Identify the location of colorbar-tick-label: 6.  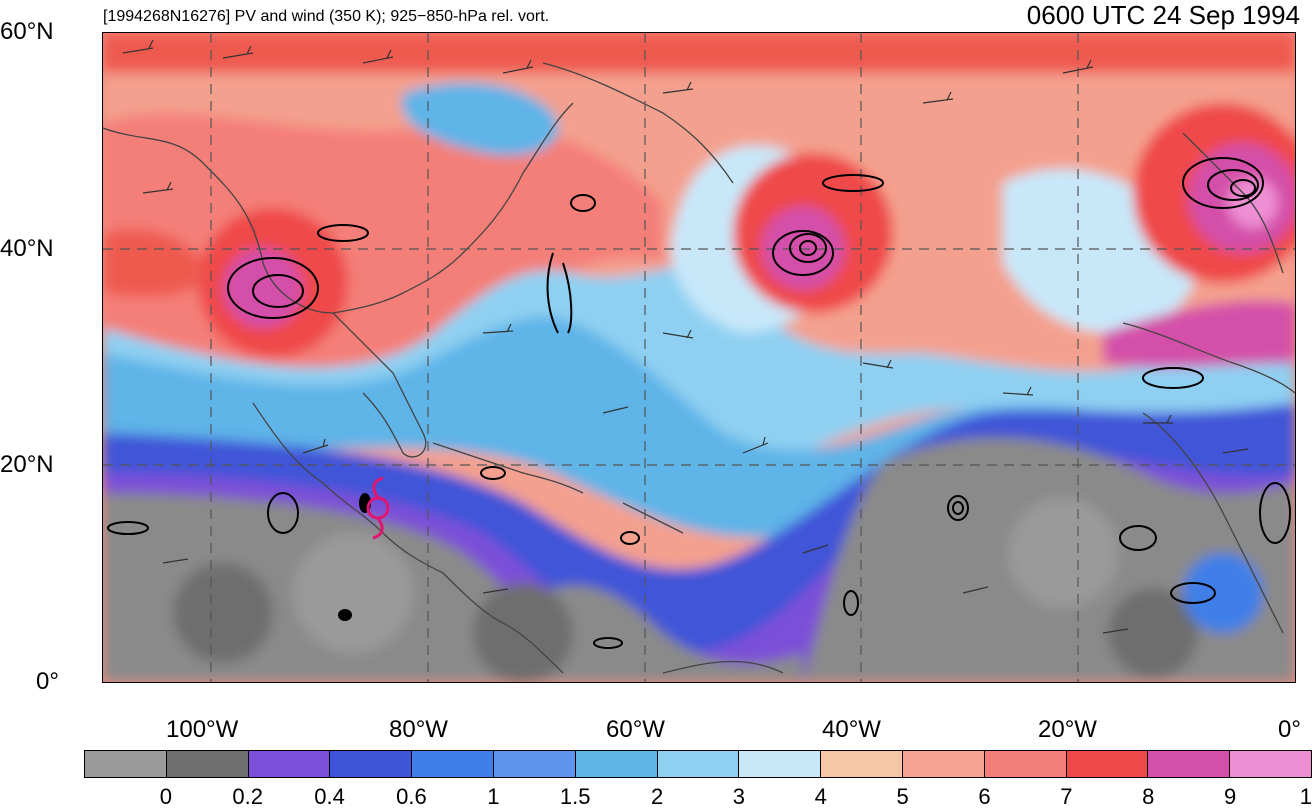
(984, 796).